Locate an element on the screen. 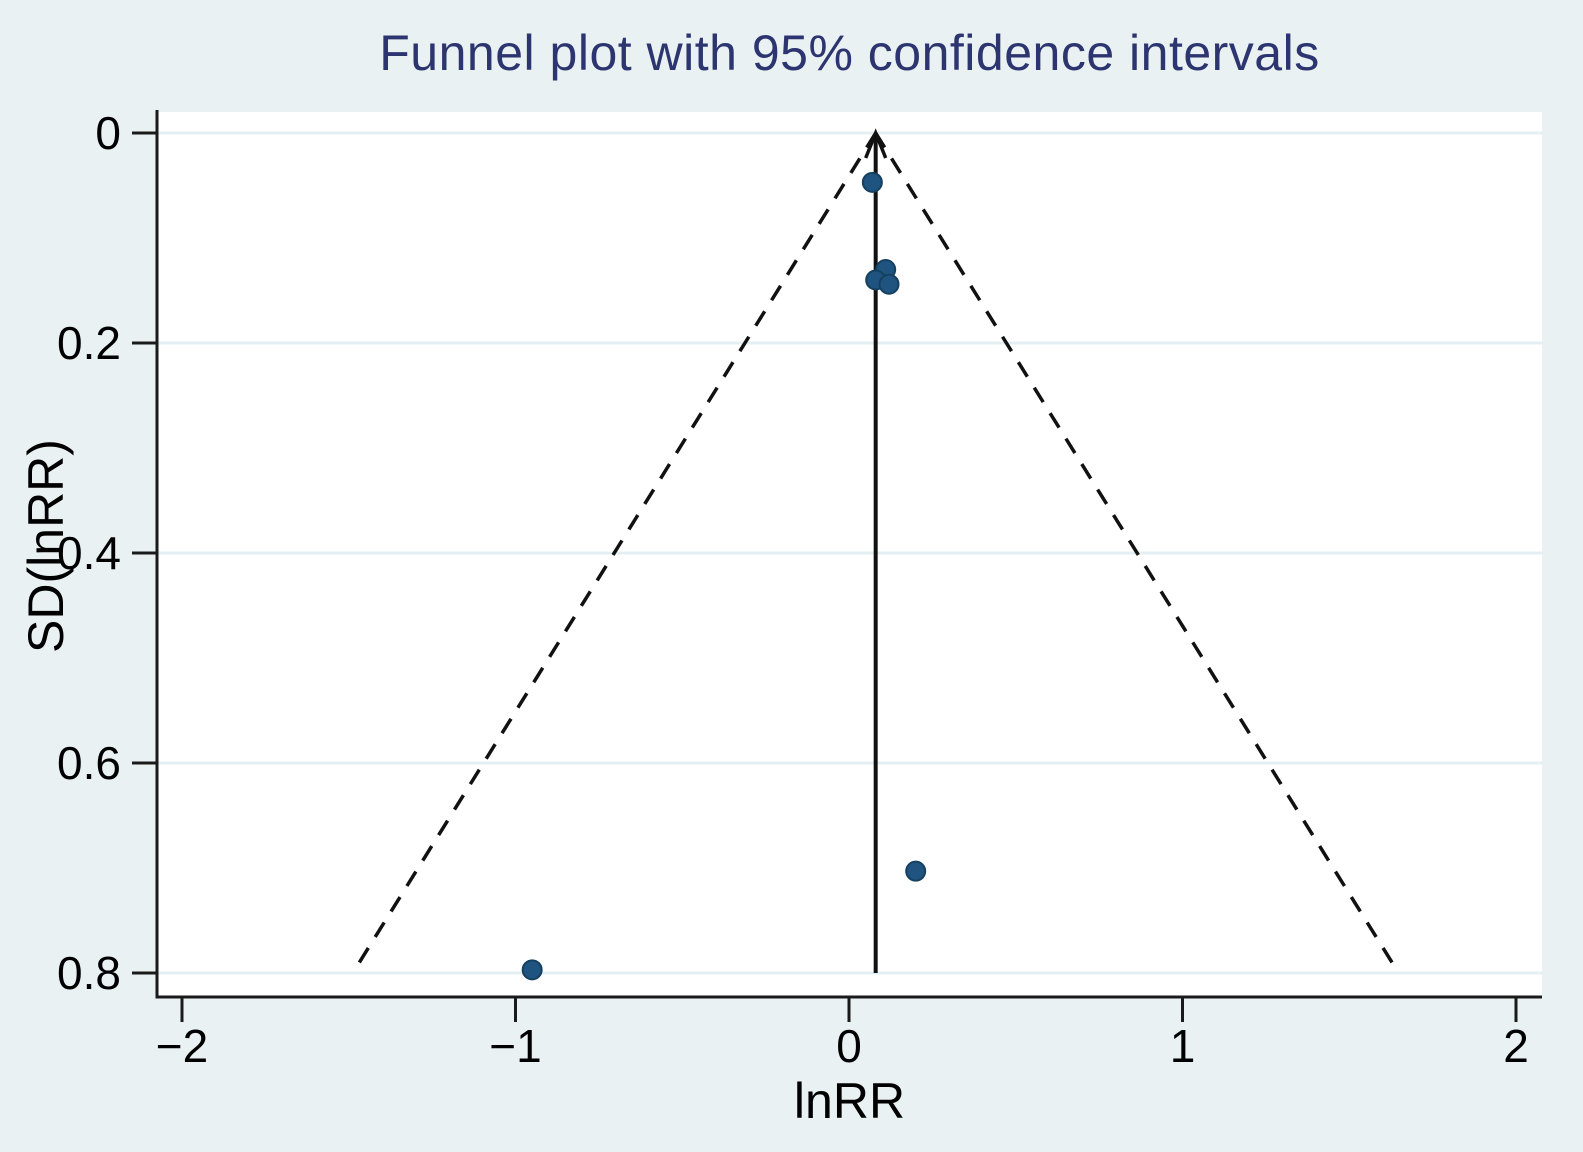  y-tick-label: 0.6 is located at coordinates (89, 763).